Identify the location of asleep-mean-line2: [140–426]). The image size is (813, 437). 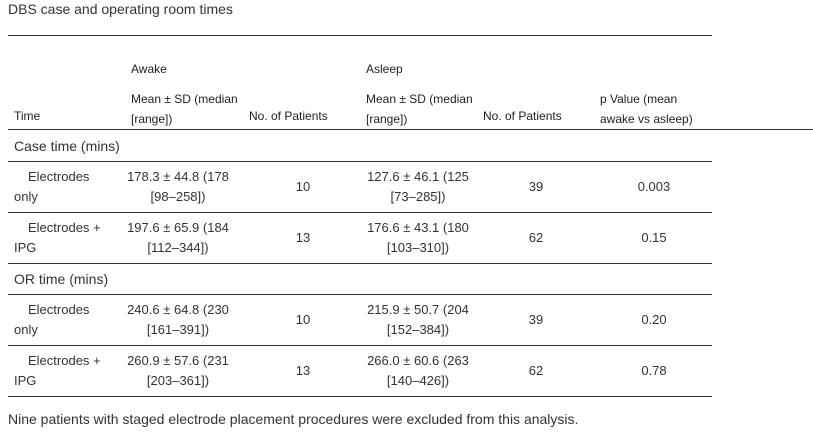
(418, 380).